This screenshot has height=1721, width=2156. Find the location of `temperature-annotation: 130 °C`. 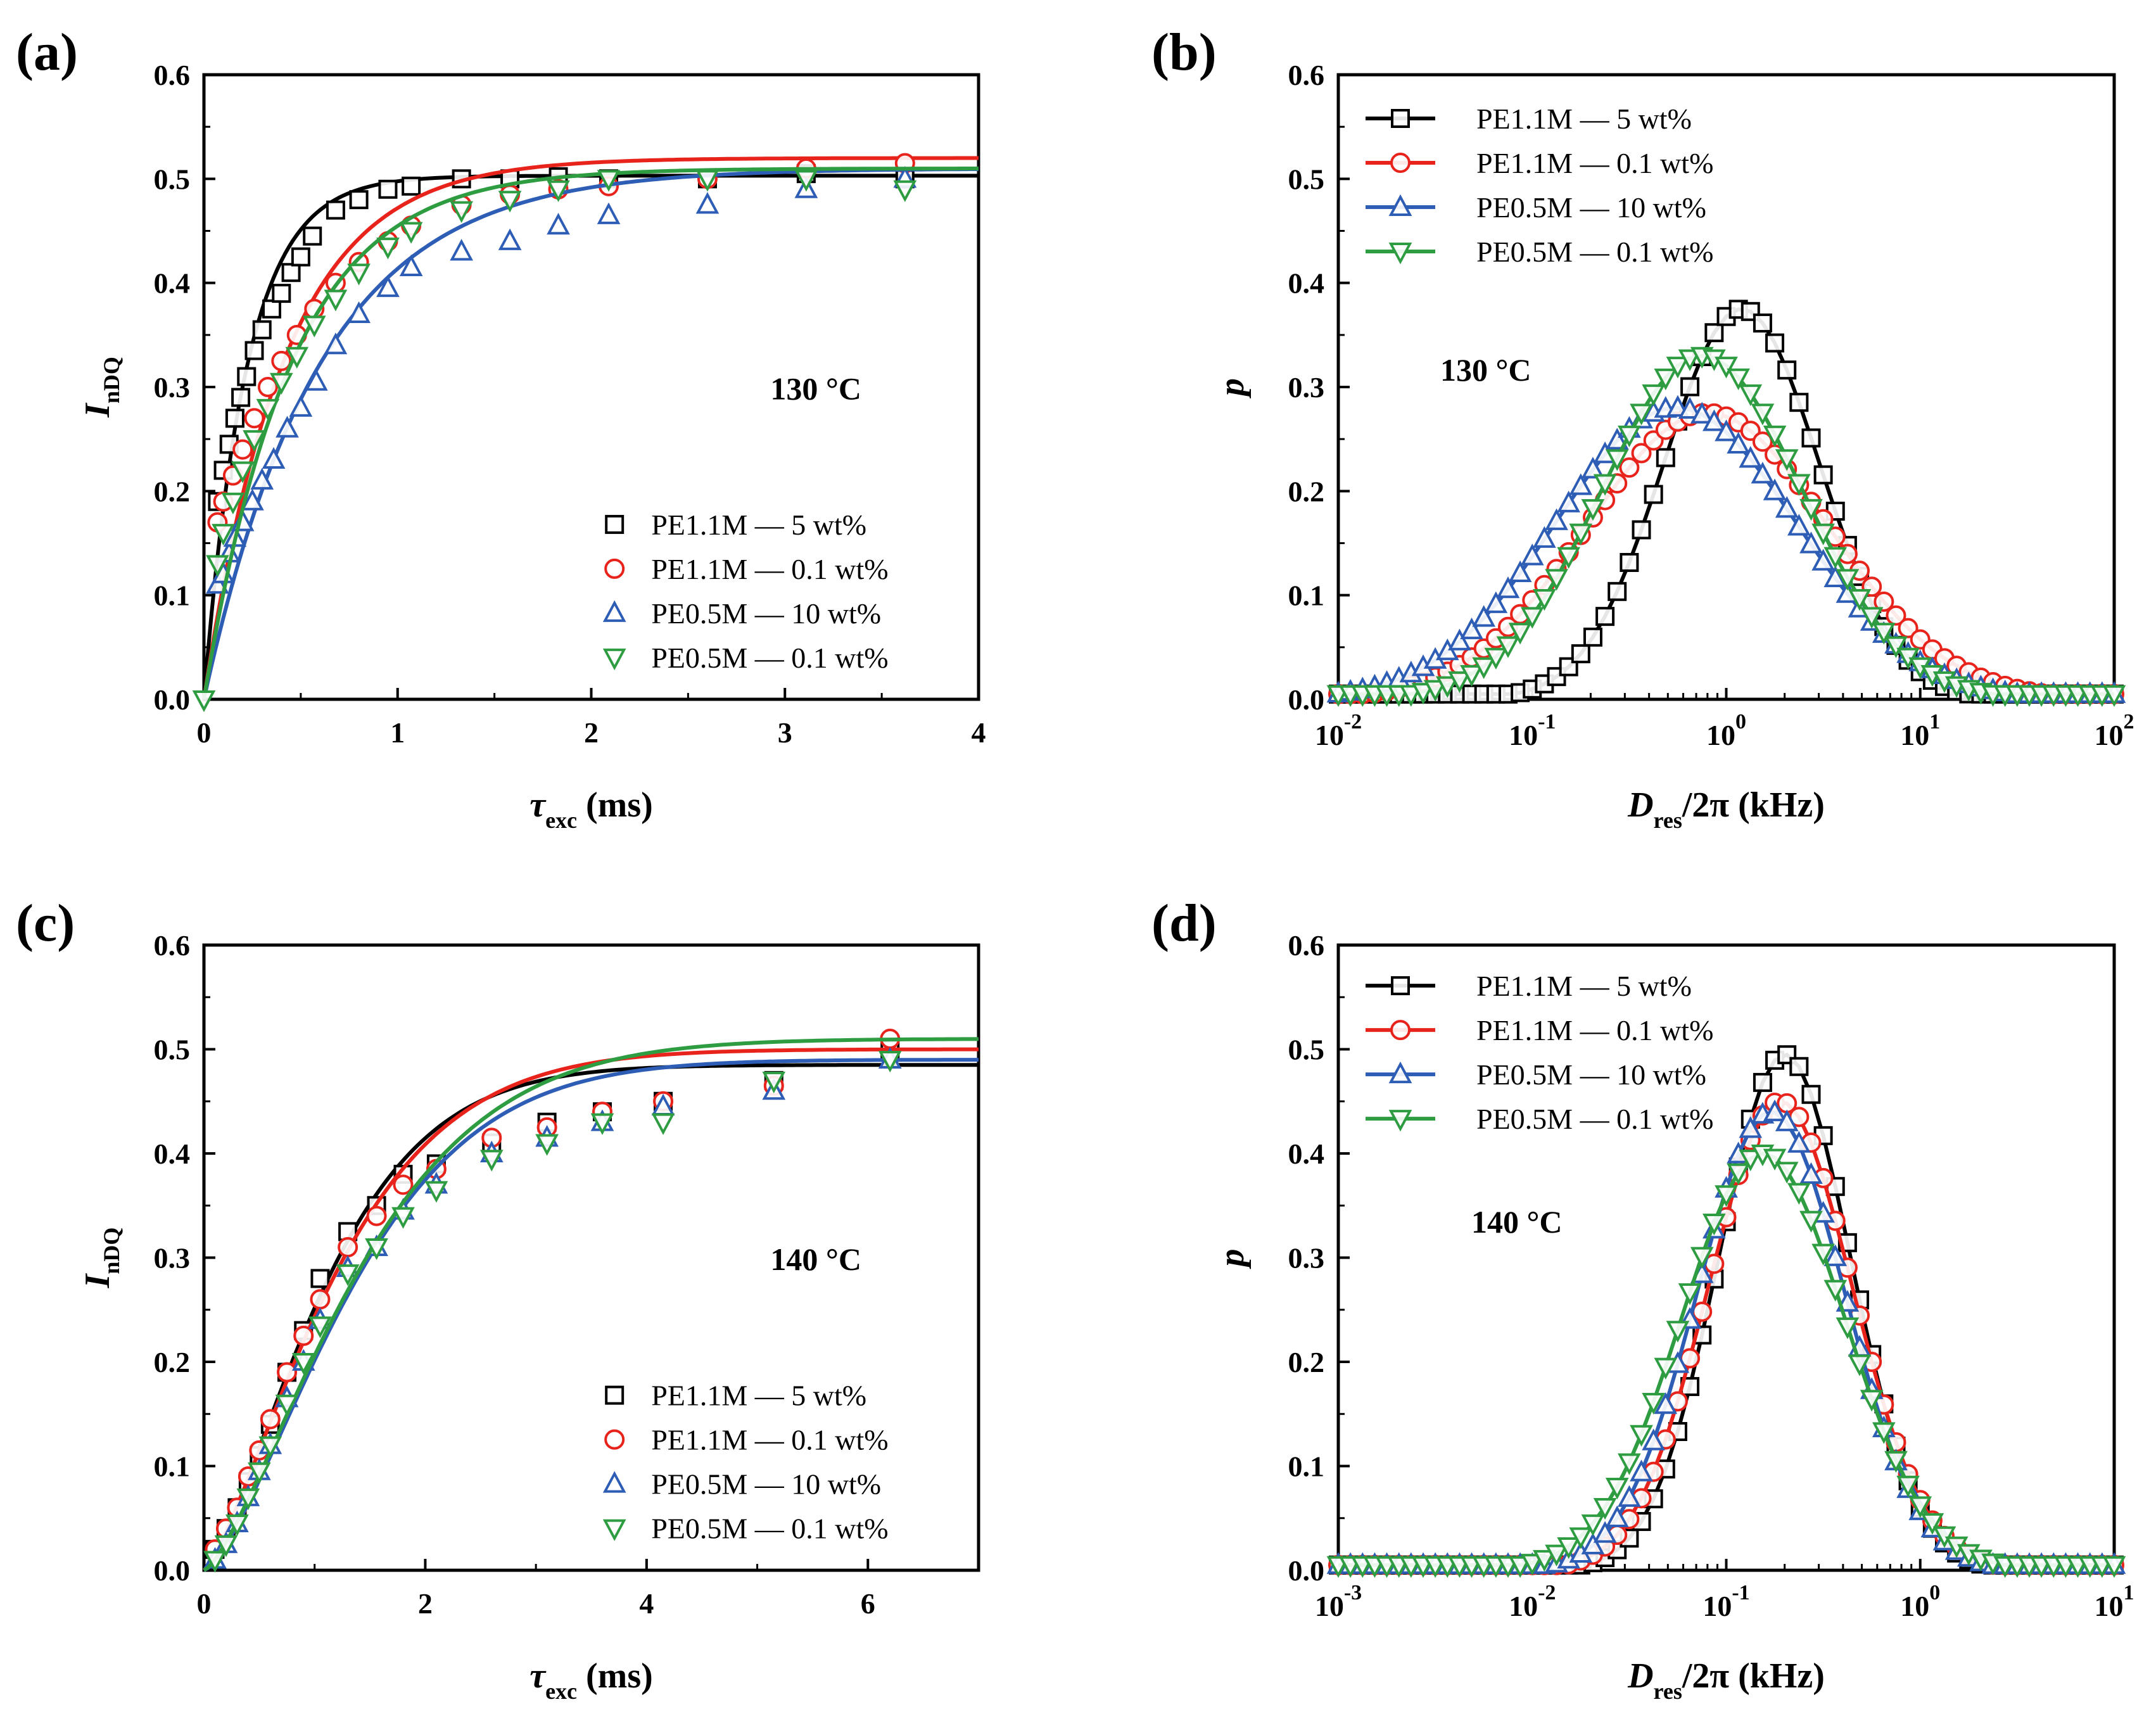

temperature-annotation: 130 °C is located at coordinates (1485, 370).